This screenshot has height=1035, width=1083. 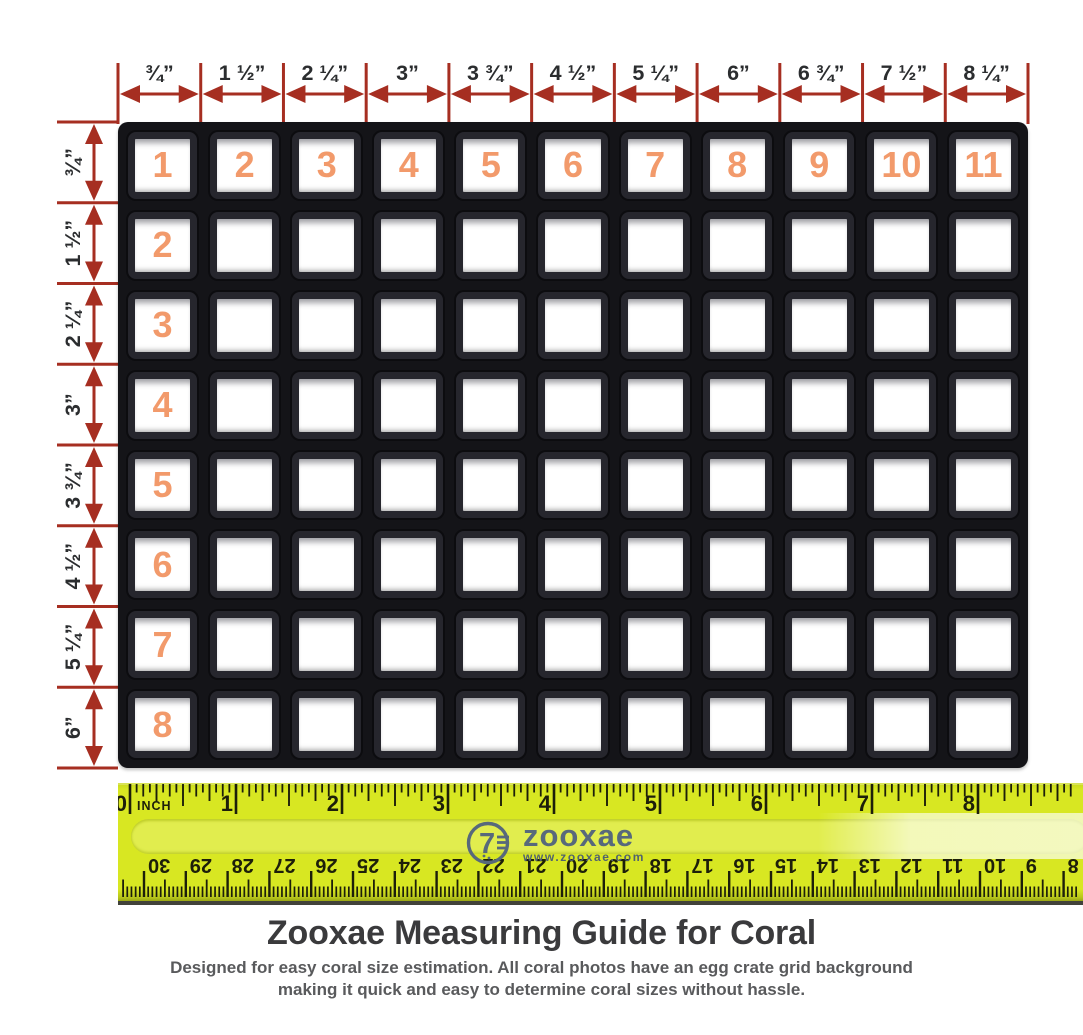 I want to click on cell-number: 1, so click(x=162, y=165).